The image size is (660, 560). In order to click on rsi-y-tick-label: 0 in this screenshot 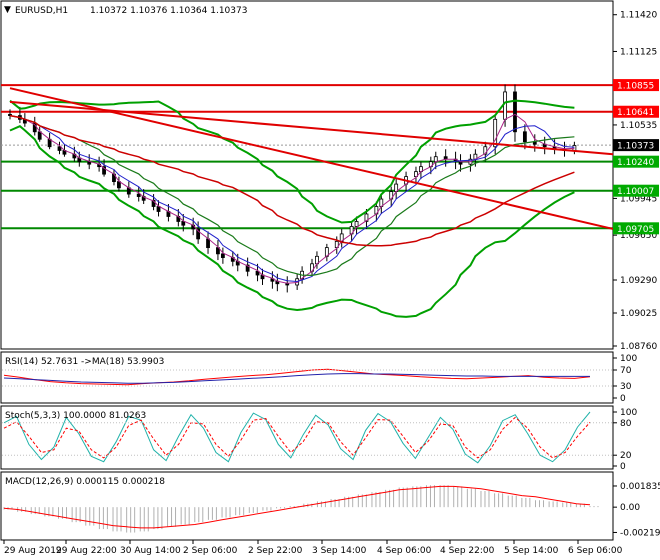, I will do `click(623, 399)`.